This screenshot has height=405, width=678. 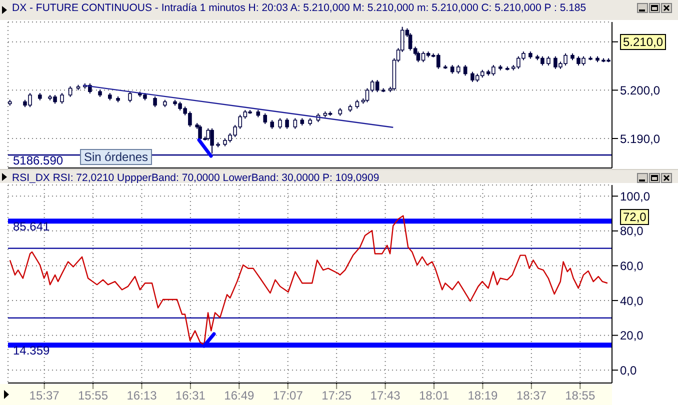 I want to click on x-tick-label: 15:37, so click(x=44, y=395).